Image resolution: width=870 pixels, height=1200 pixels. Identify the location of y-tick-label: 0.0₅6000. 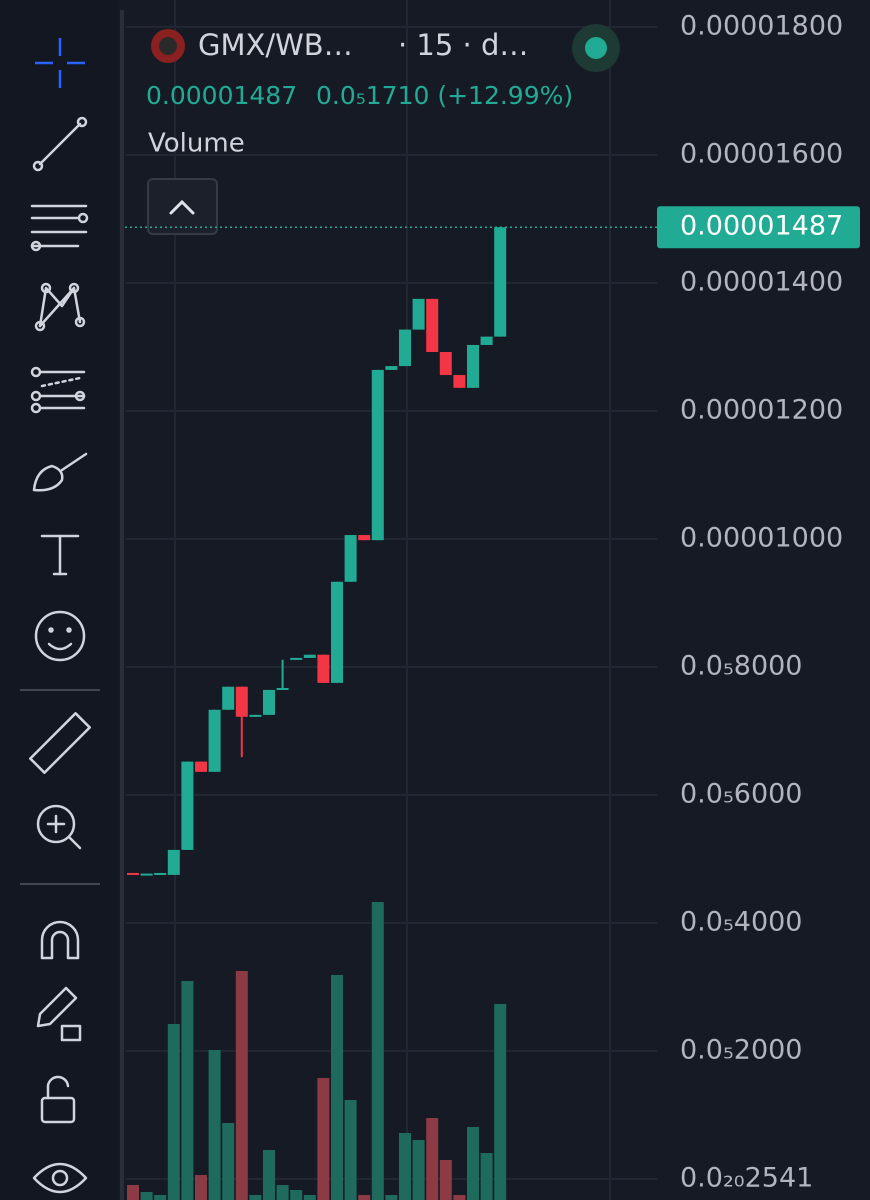
(741, 793).